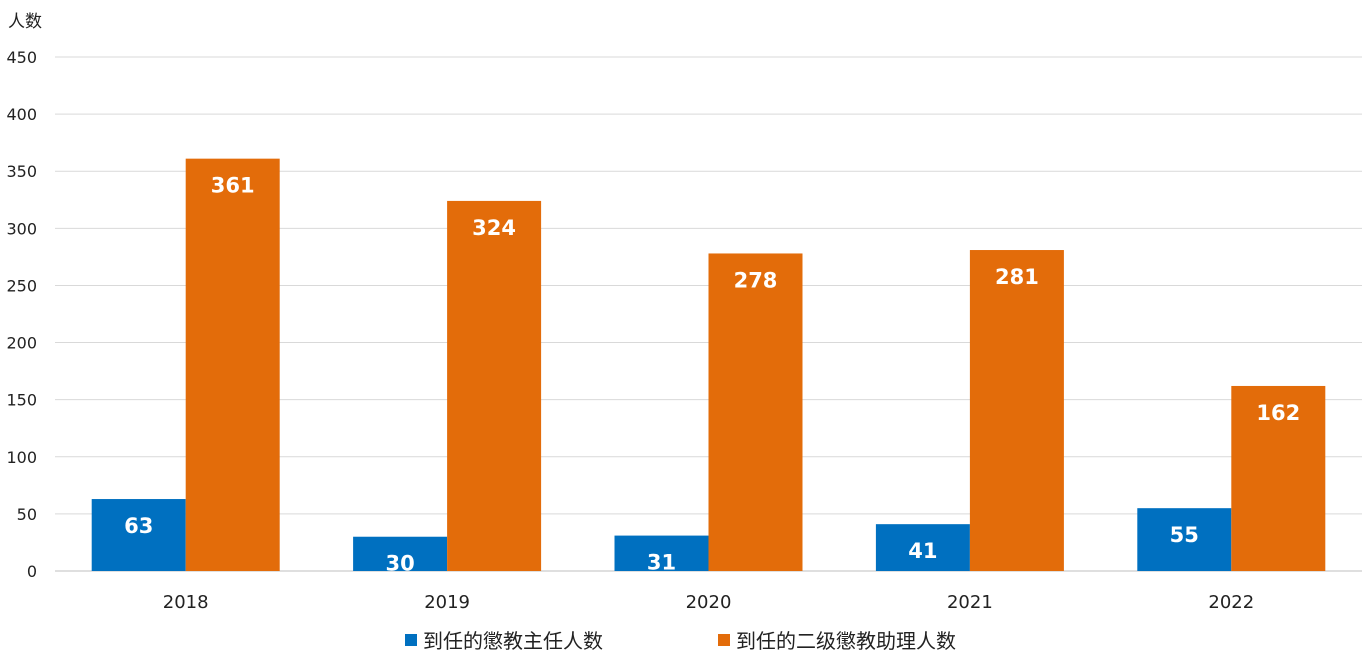  Describe the element at coordinates (970, 602) in the screenshot. I see `x-tick-label: 2021` at that location.